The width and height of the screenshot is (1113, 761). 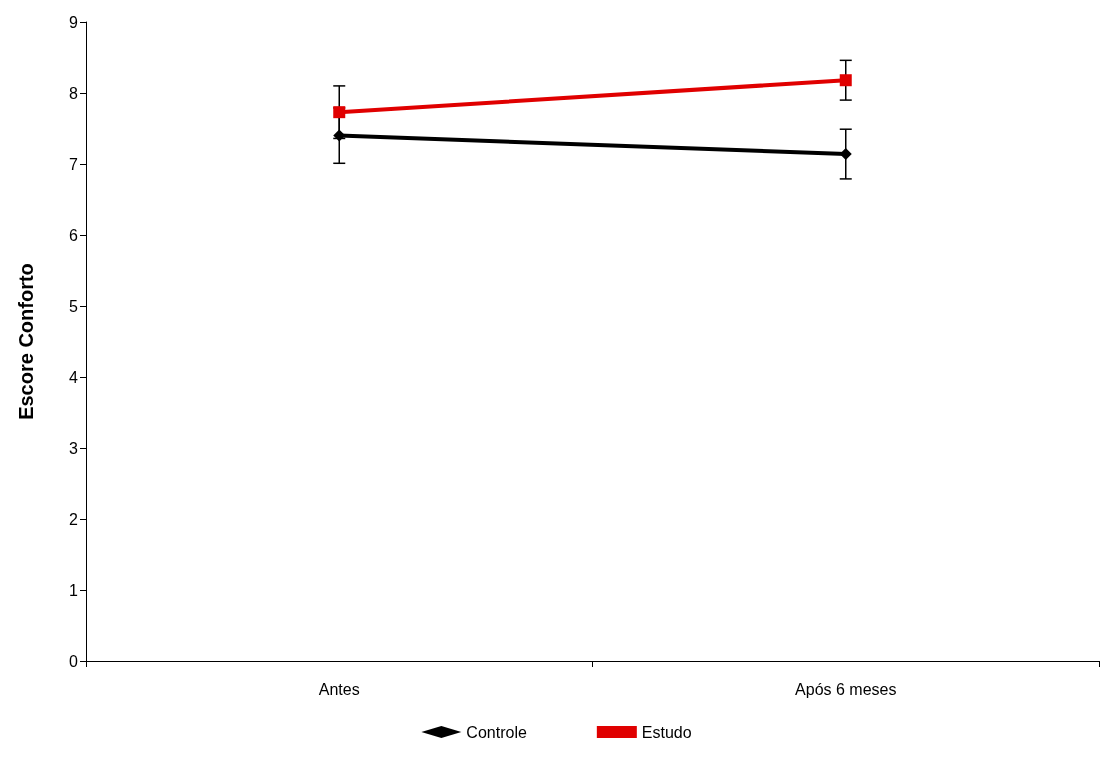 What do you see at coordinates (74, 235) in the screenshot?
I see `y-tick-label: 6` at bounding box center [74, 235].